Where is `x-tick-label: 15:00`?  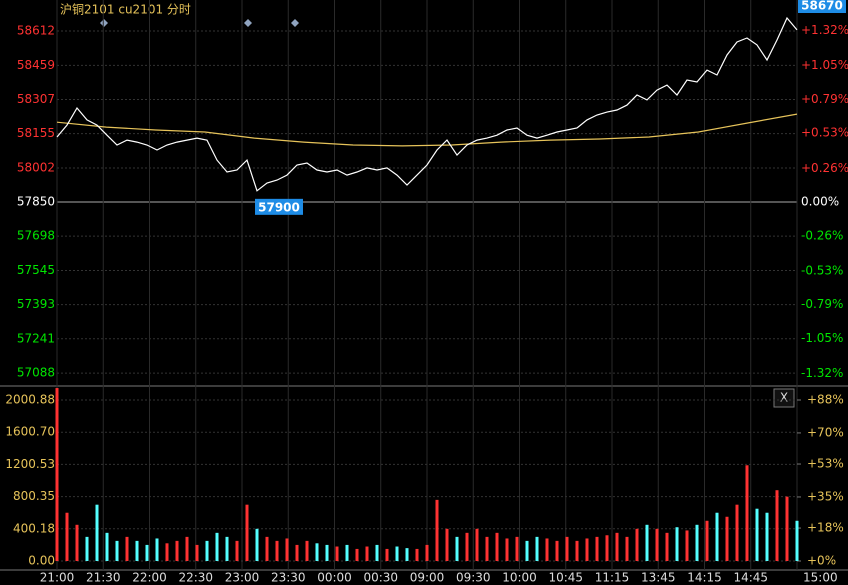
x-tick-label: 15:00 is located at coordinates (820, 578).